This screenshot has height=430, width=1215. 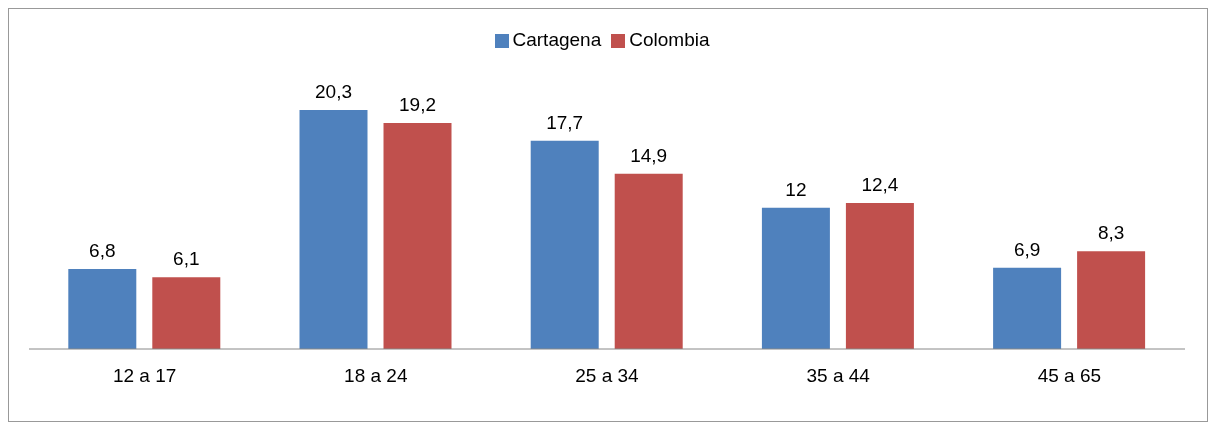 I want to click on data-label: 20,3, so click(x=333, y=92).